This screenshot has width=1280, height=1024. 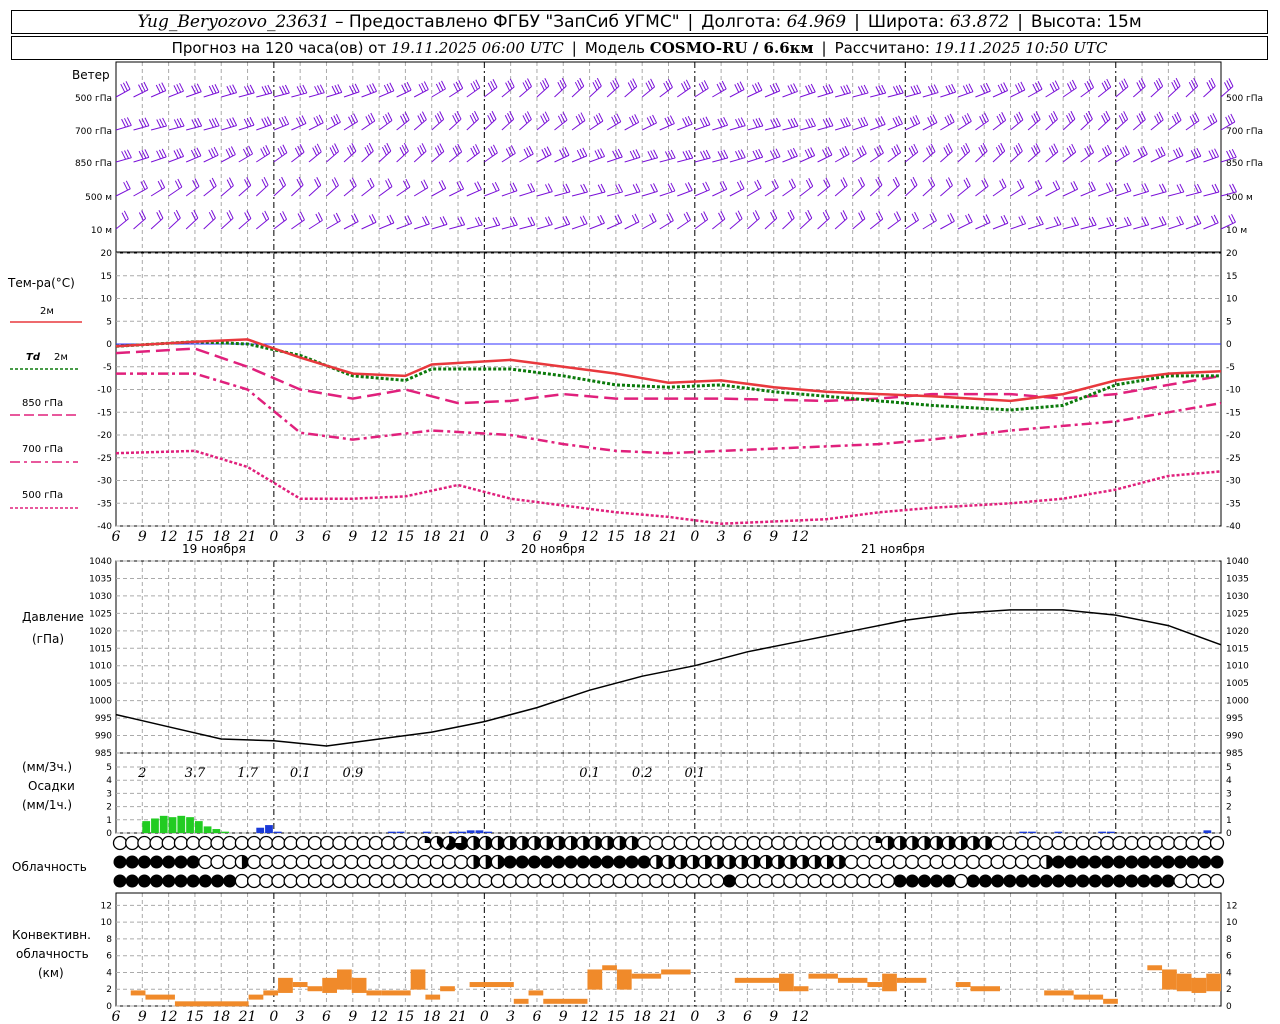 I want to click on forecast-from: 19.11.2025 06:00 UTC, so click(x=477, y=48).